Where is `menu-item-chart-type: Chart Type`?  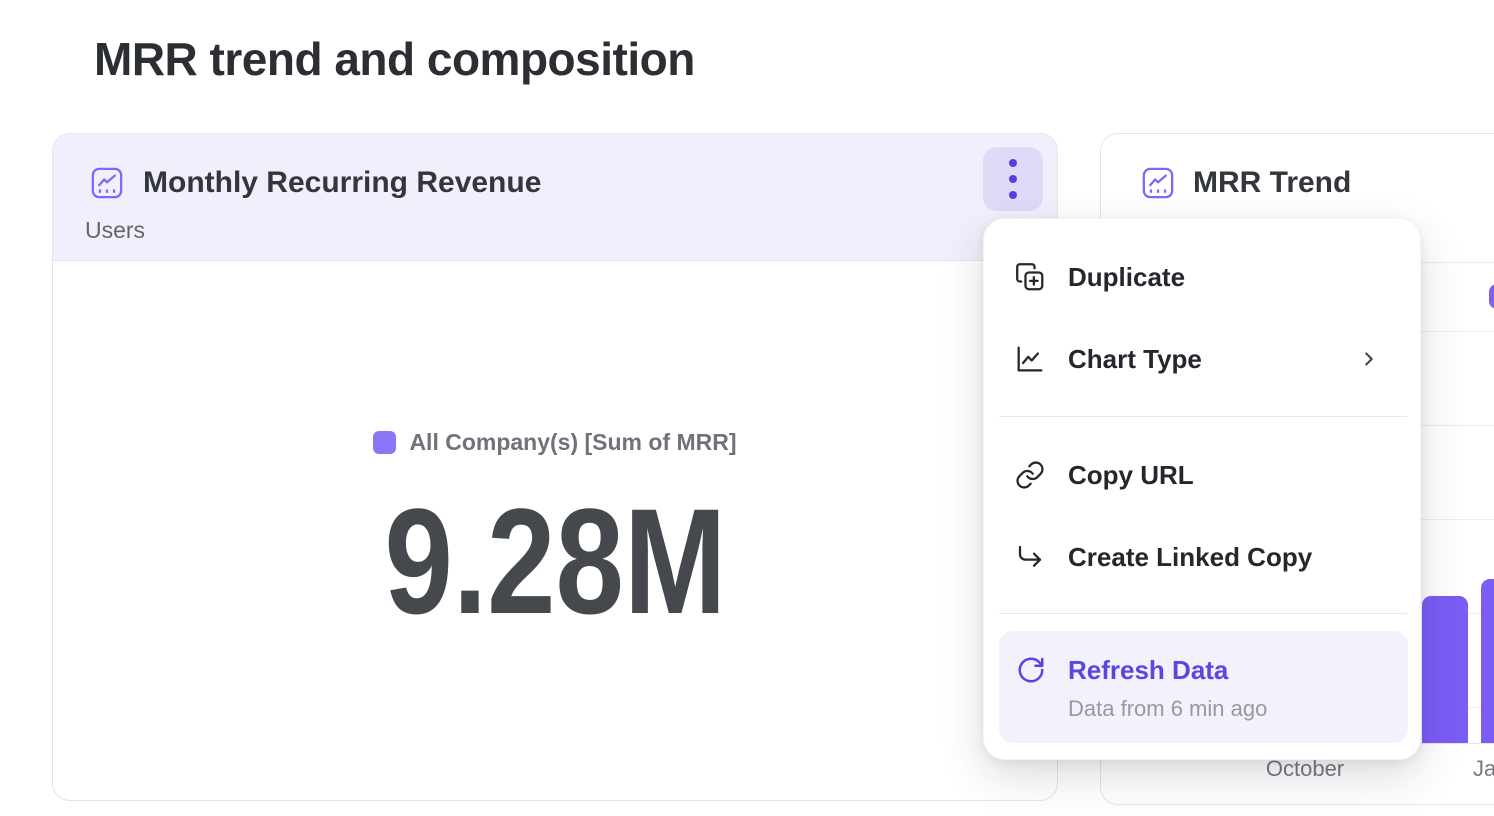 menu-item-chart-type: Chart Type is located at coordinates (1202, 359).